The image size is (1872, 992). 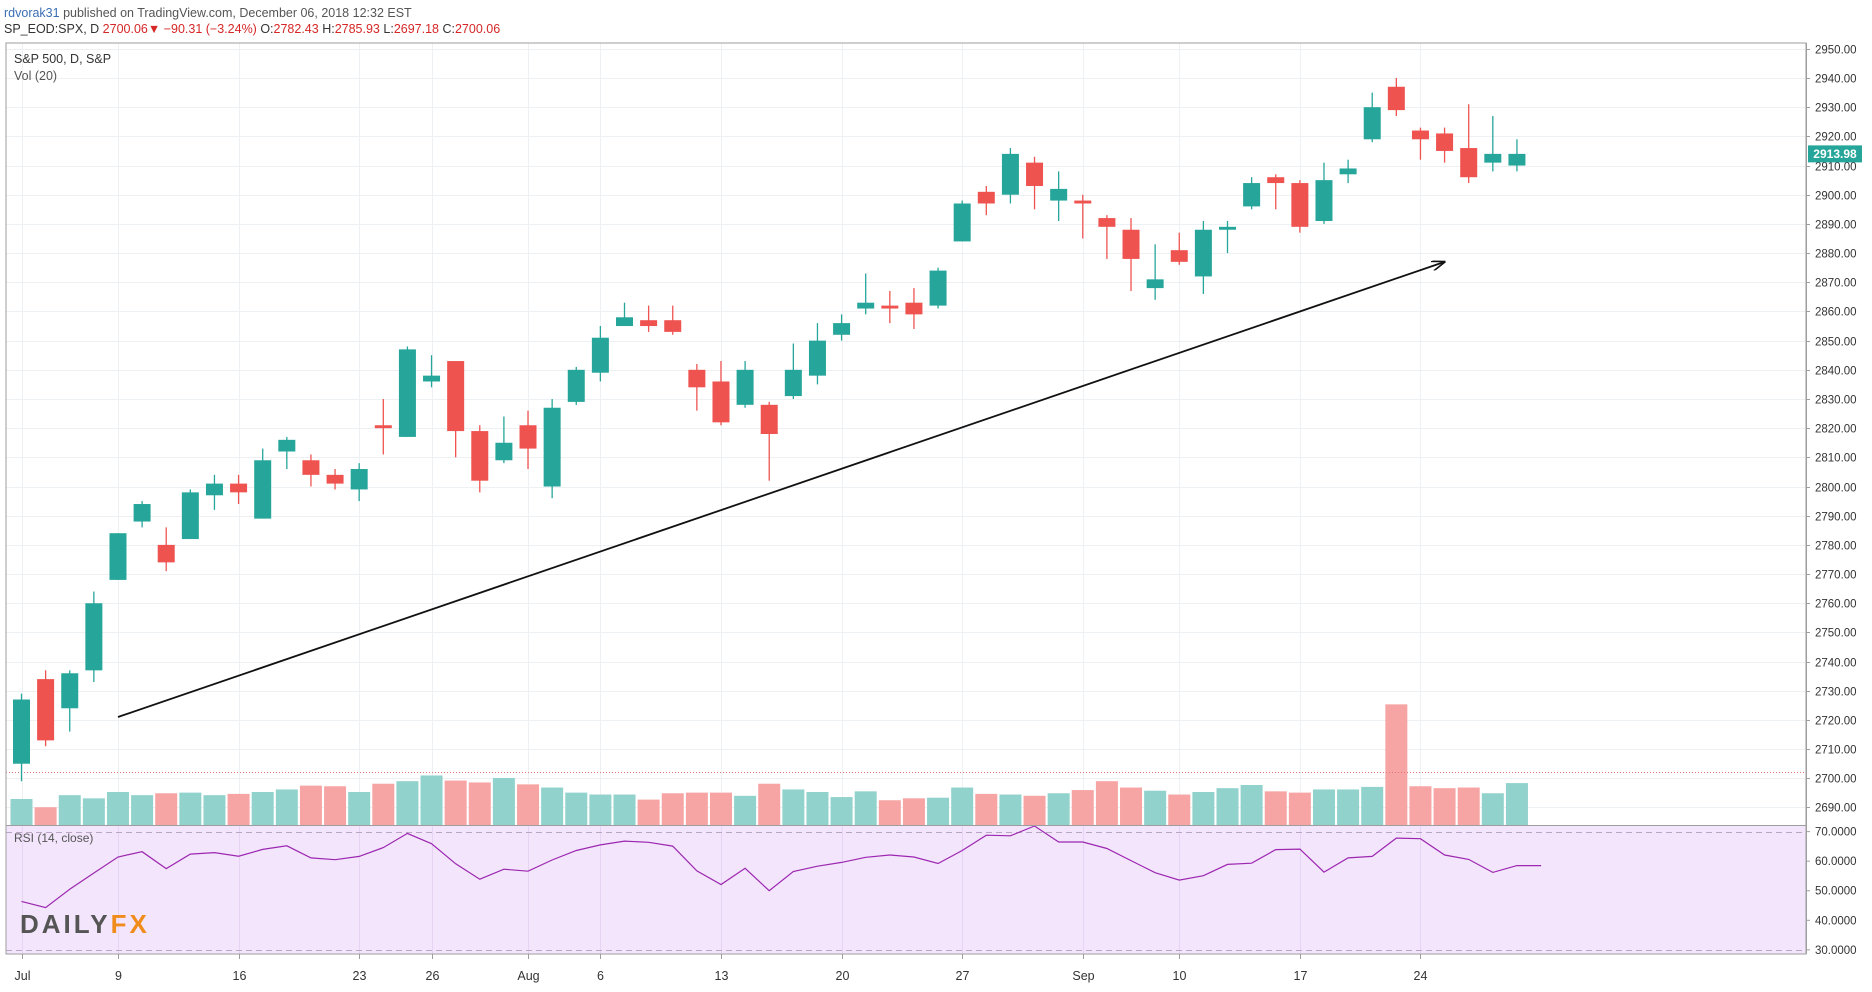 I want to click on close-label: C:, so click(x=448, y=29).